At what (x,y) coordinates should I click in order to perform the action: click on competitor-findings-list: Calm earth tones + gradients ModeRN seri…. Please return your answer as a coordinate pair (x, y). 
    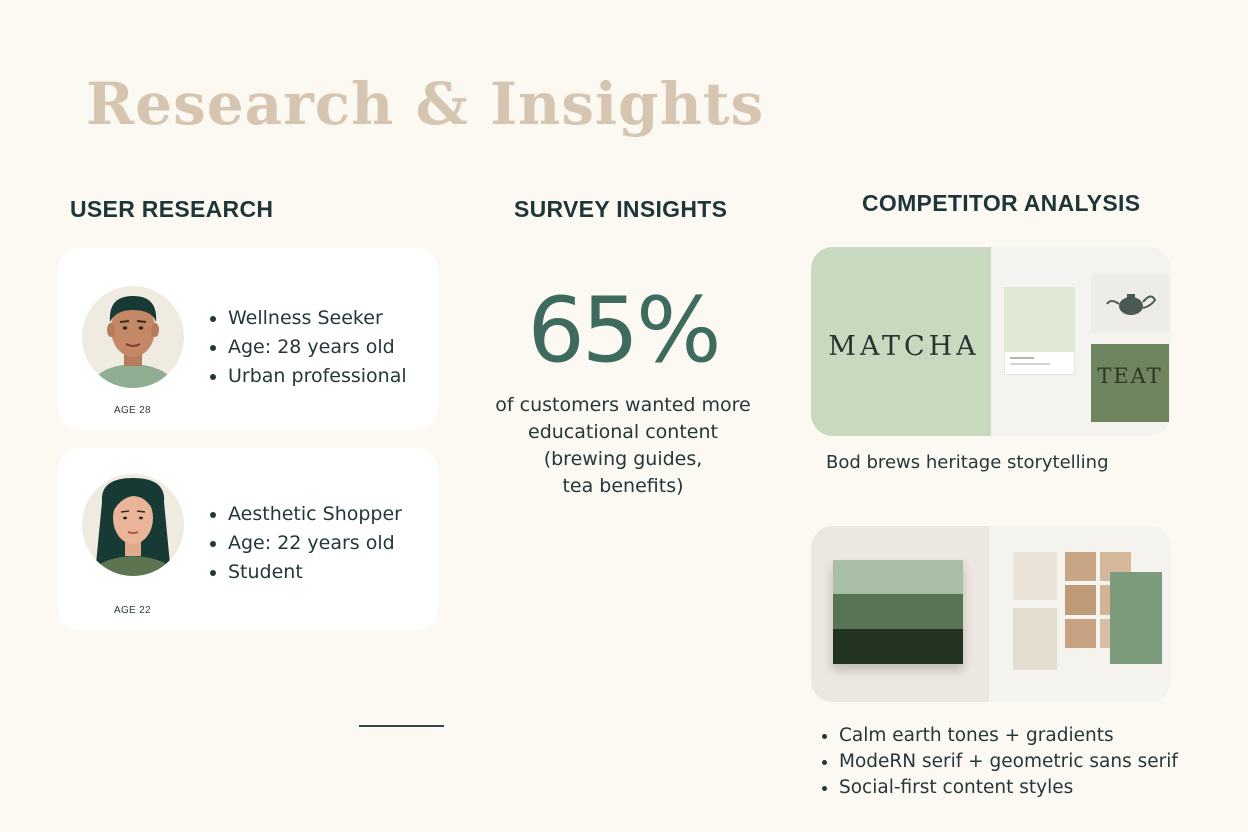
    Looking at the image, I should click on (1008, 762).